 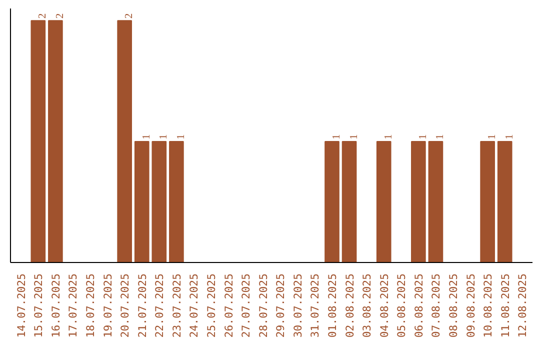 I want to click on x-tick-label: 20.07.2025, so click(x=125, y=306).